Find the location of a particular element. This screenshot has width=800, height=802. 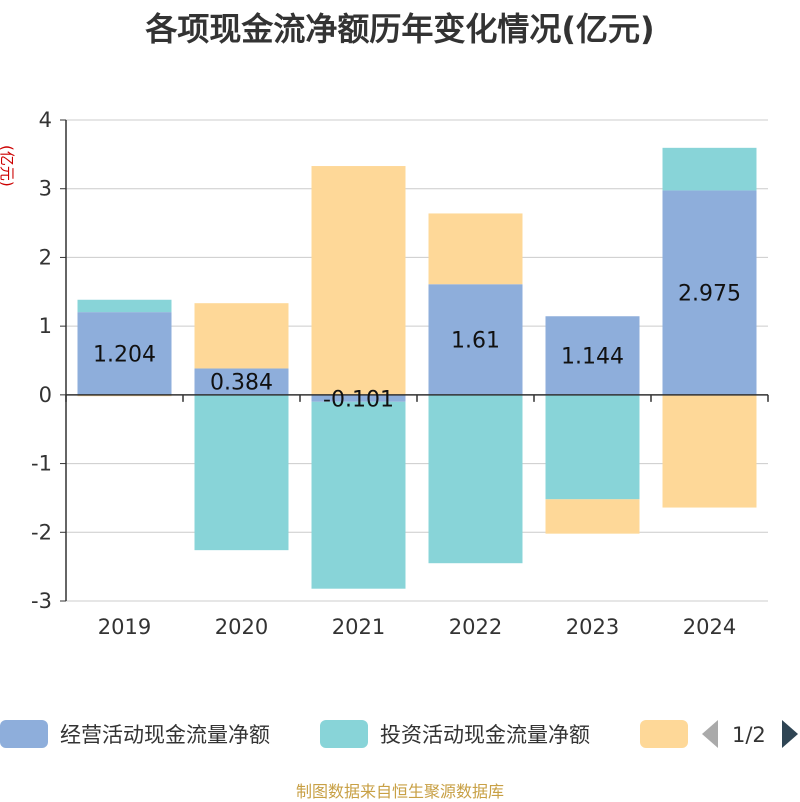

x-tick-label: 2022 is located at coordinates (475, 627).